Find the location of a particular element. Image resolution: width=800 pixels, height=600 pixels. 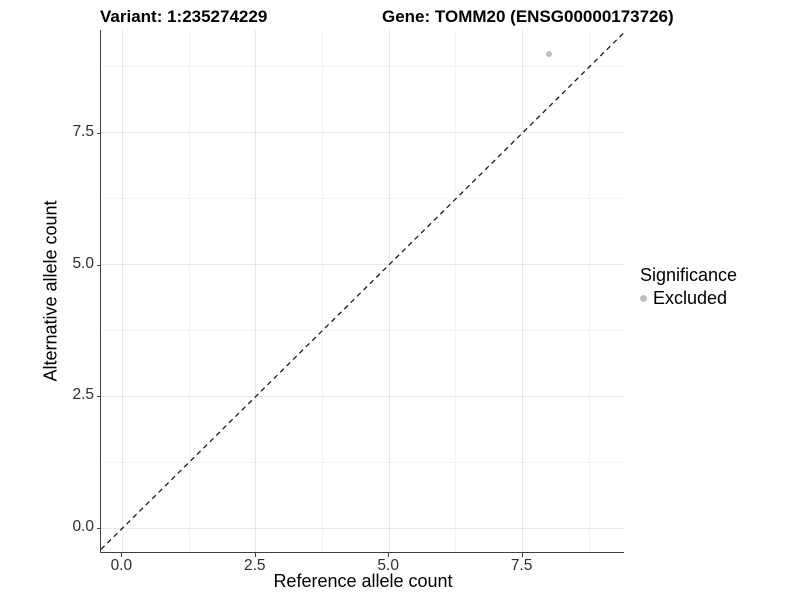

y-tick-label: 5.0 is located at coordinates (83, 263).